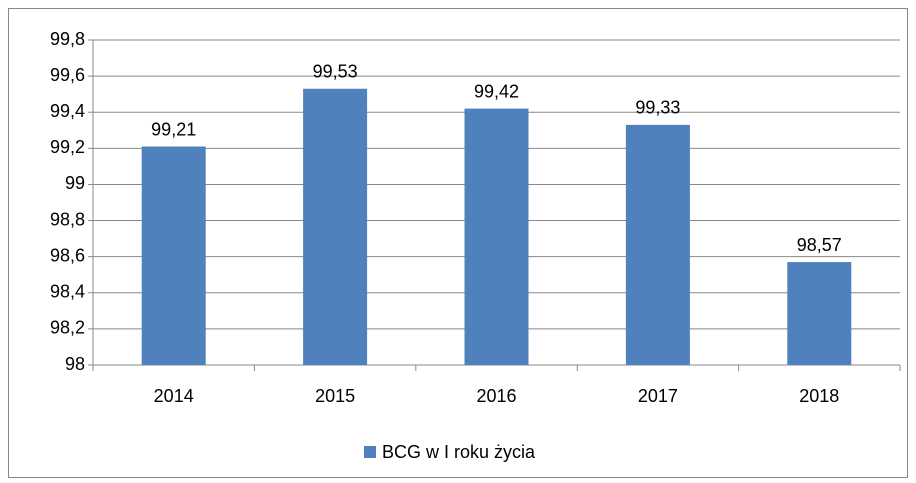 The height and width of the screenshot is (483, 916). What do you see at coordinates (67, 292) in the screenshot?
I see `y-tick-label: 98,4` at bounding box center [67, 292].